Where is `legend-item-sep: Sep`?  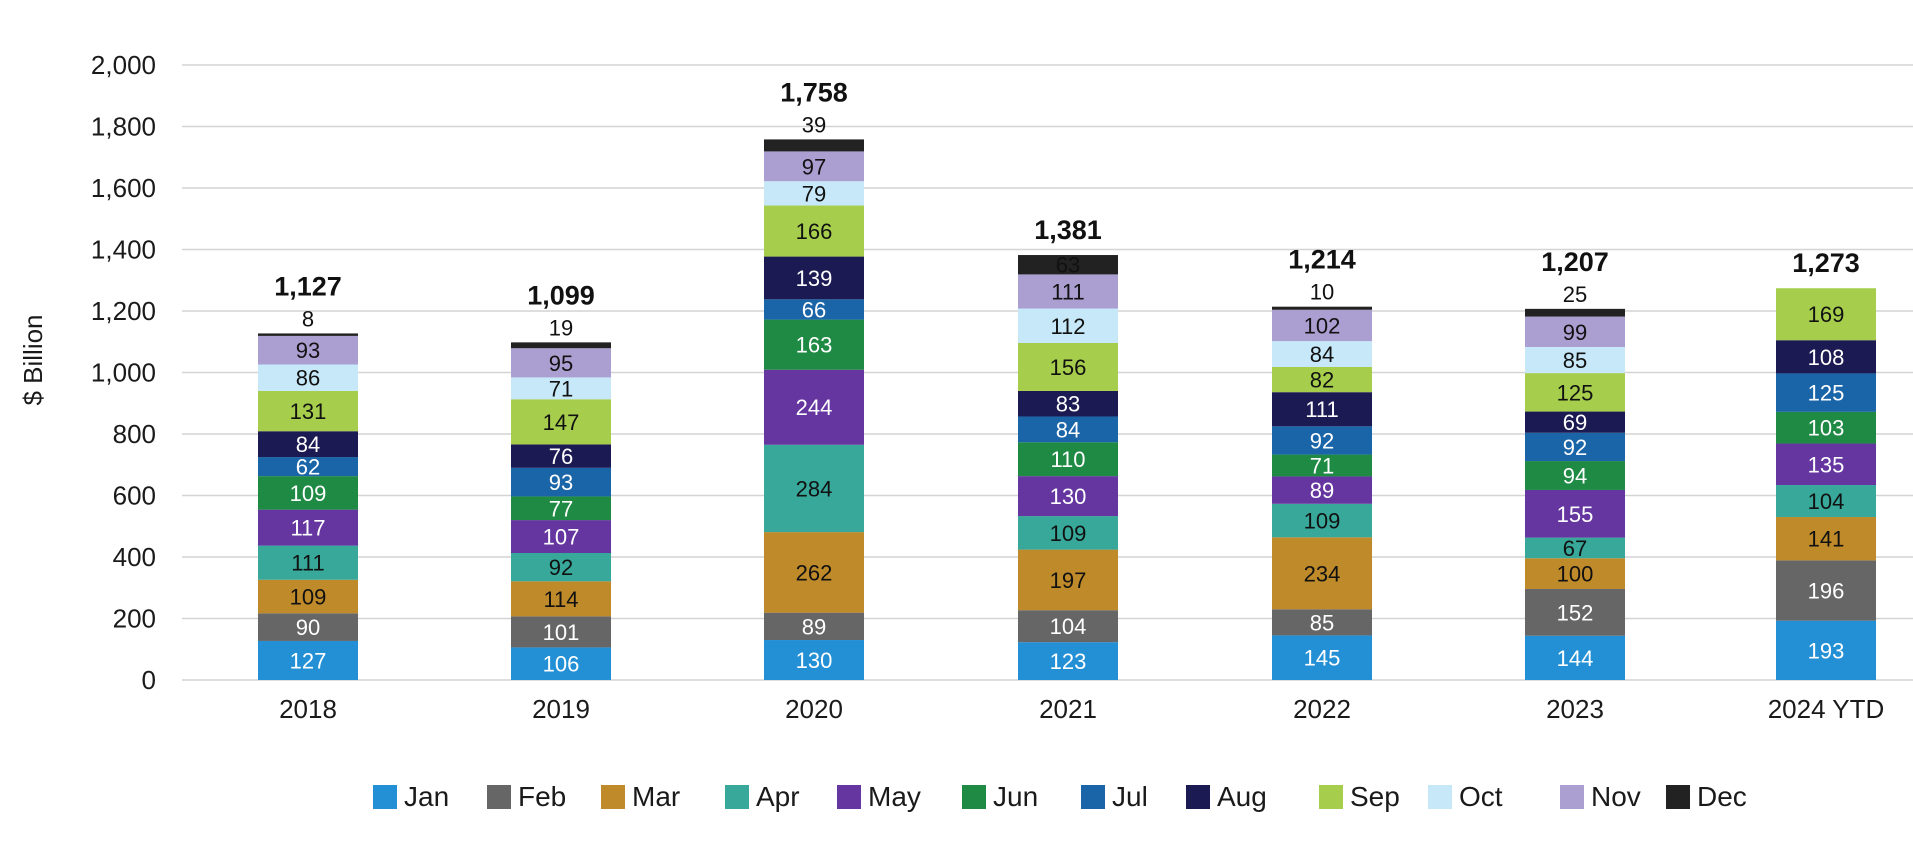 legend-item-sep: Sep is located at coordinates (1359, 796).